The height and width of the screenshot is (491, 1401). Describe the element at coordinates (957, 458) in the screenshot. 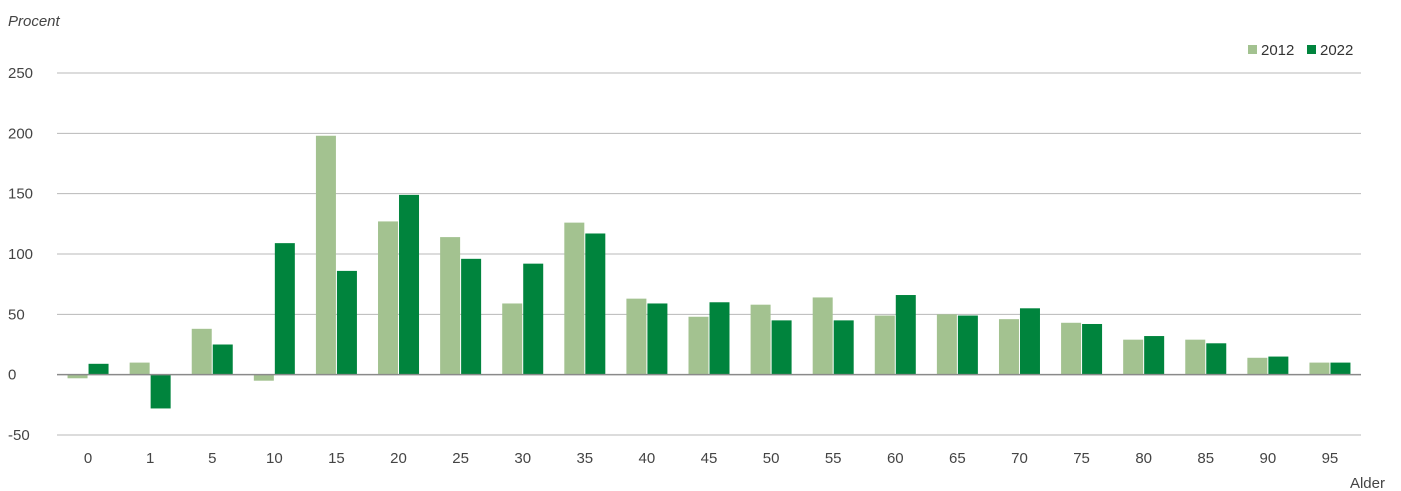

I see `x-tick-label: 65` at that location.